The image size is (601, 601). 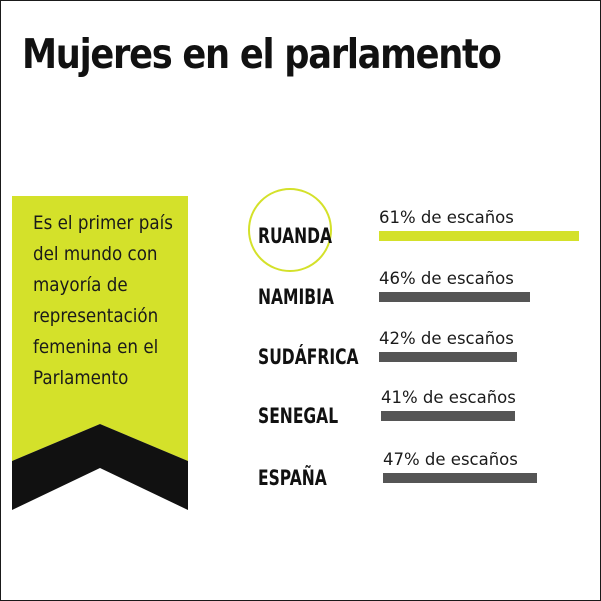 What do you see at coordinates (262, 54) in the screenshot?
I see `page-title: Mujeres en el parlamento` at bounding box center [262, 54].